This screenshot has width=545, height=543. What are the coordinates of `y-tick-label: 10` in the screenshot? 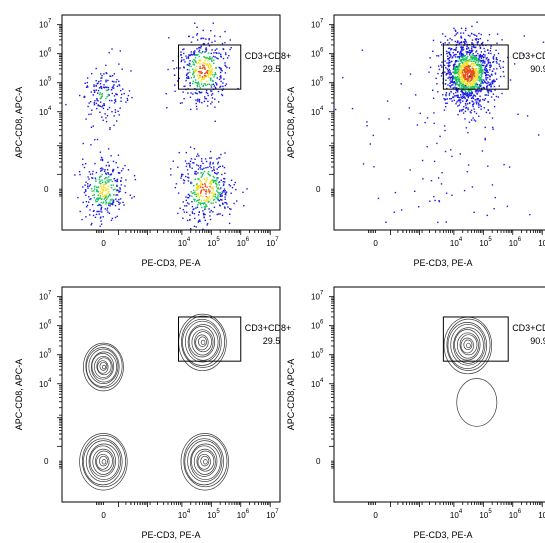 It's located at (43, 355).